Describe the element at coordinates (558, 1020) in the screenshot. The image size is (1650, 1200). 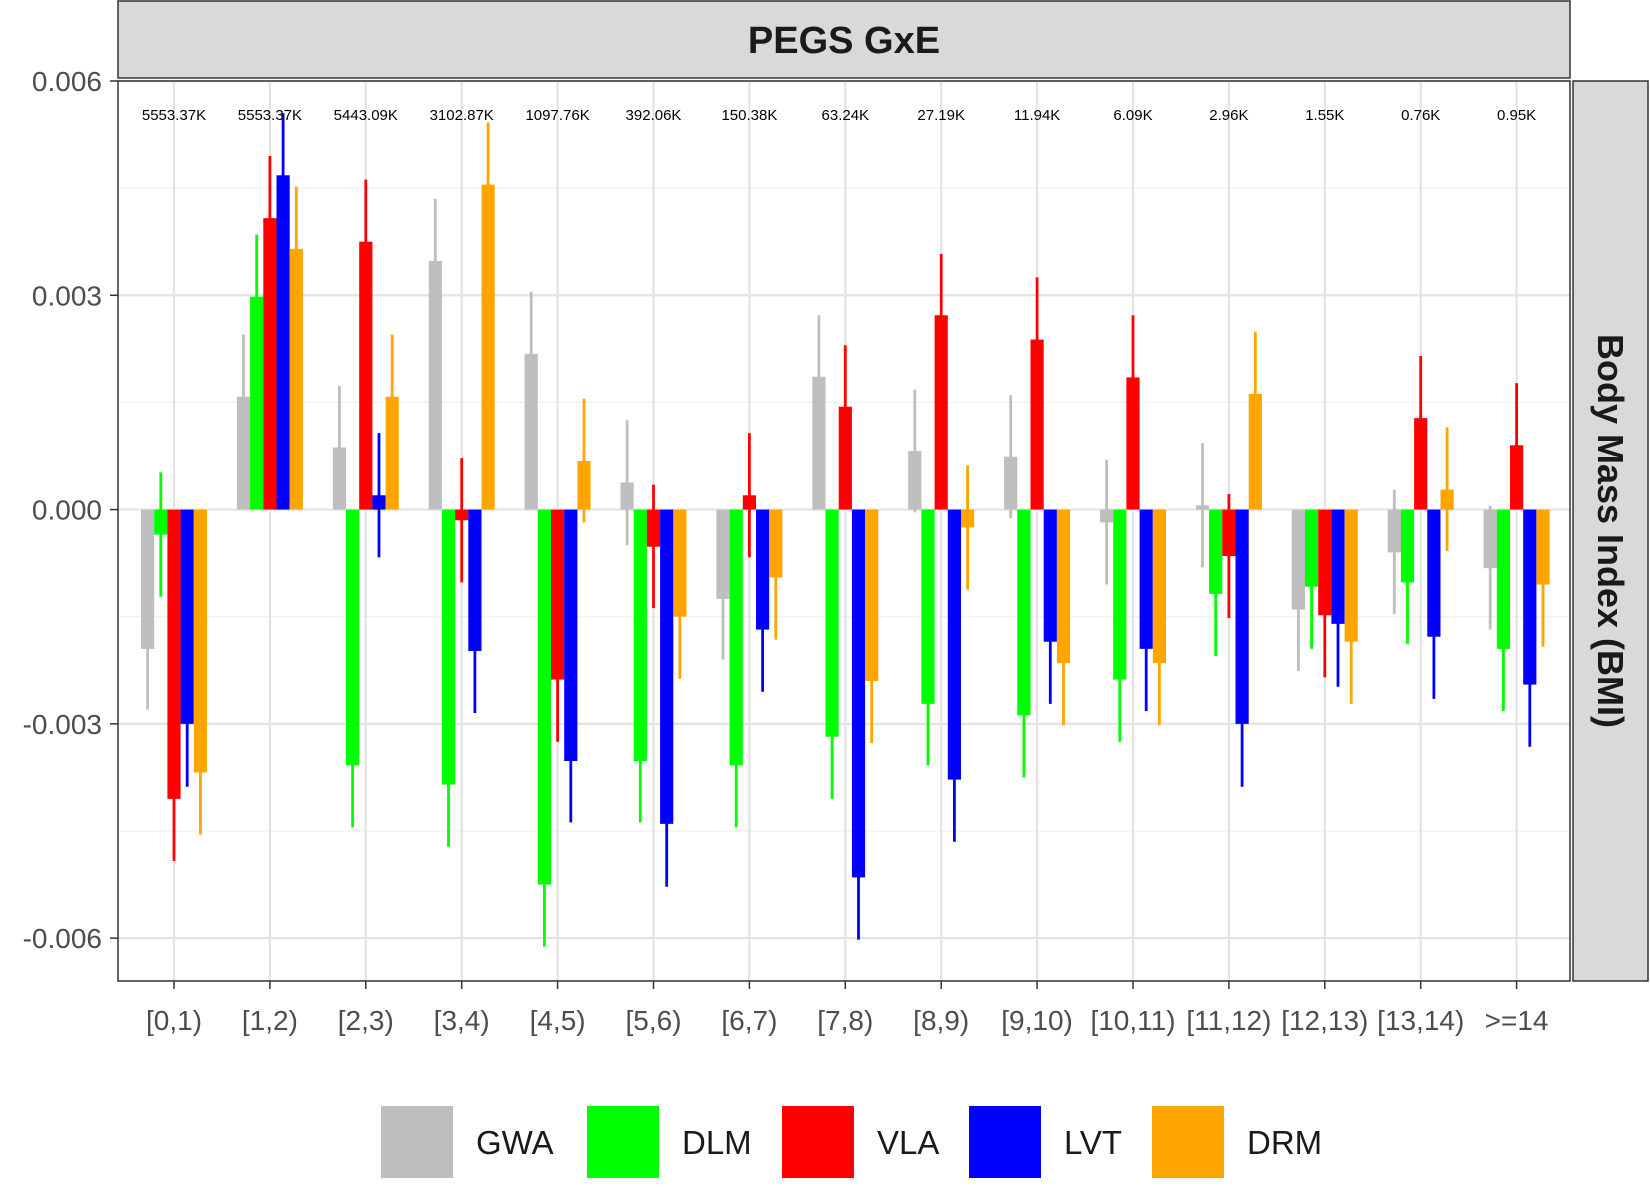
I see `x-tick-label: [4,5)` at that location.